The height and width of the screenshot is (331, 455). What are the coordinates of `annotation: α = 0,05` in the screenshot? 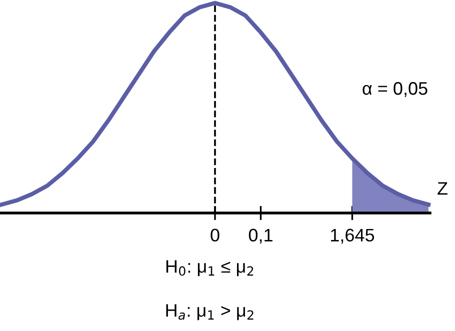 It's located at (395, 89).